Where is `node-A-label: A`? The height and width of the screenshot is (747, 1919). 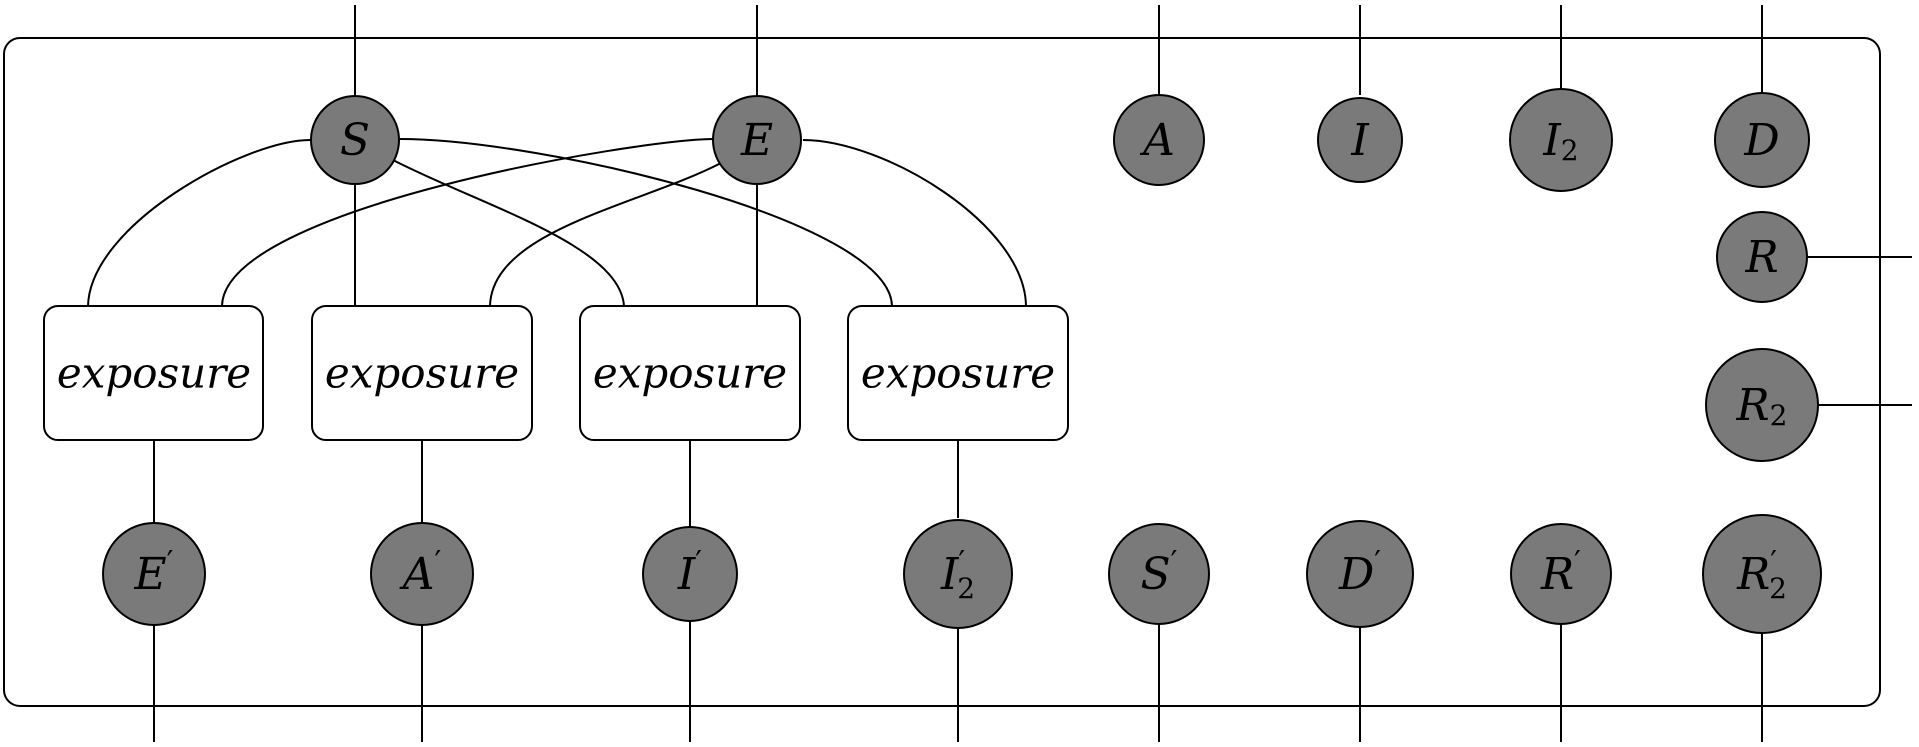
node-A-label: A is located at coordinates (1157, 140).